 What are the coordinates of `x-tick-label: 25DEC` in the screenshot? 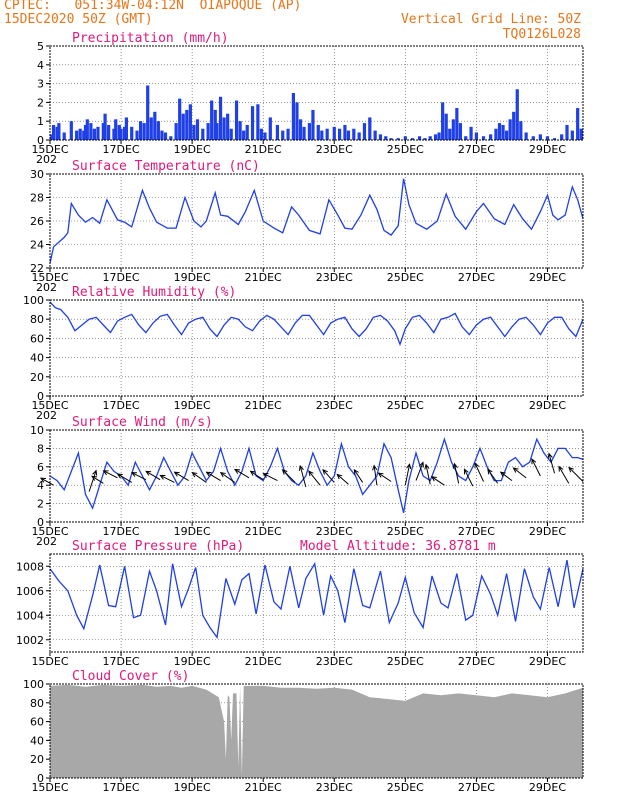 It's located at (405, 405).